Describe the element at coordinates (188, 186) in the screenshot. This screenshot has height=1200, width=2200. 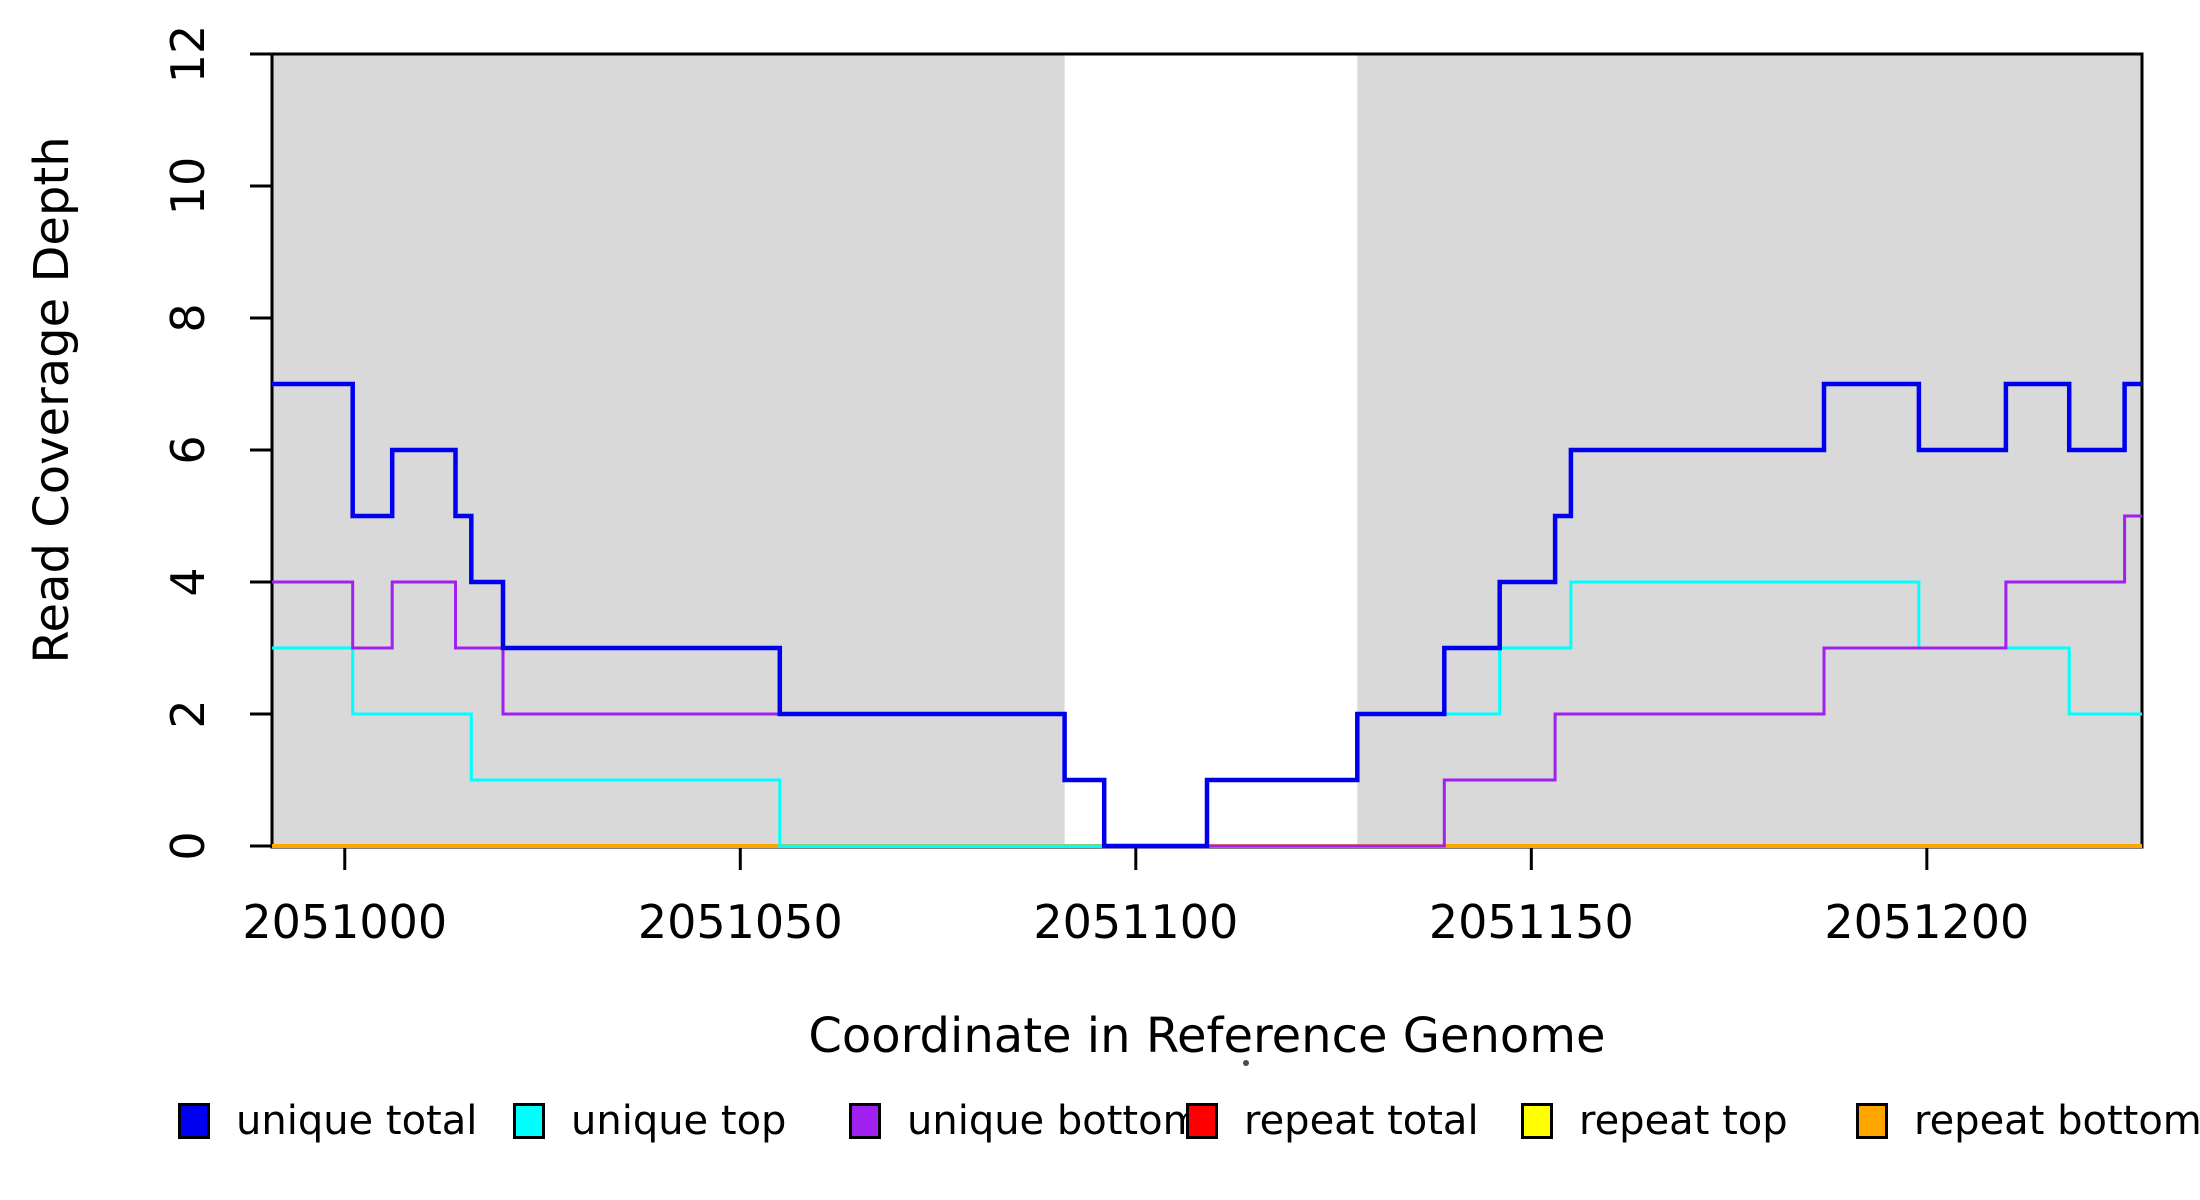
I see `y-tick-label: 10` at that location.